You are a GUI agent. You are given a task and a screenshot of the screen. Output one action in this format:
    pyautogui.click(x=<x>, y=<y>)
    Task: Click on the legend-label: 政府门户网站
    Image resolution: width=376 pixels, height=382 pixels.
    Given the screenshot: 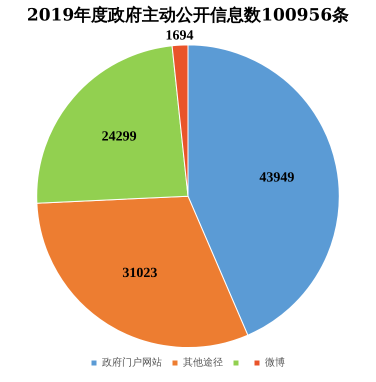 What is the action you would take?
    pyautogui.click(x=132, y=362)
    